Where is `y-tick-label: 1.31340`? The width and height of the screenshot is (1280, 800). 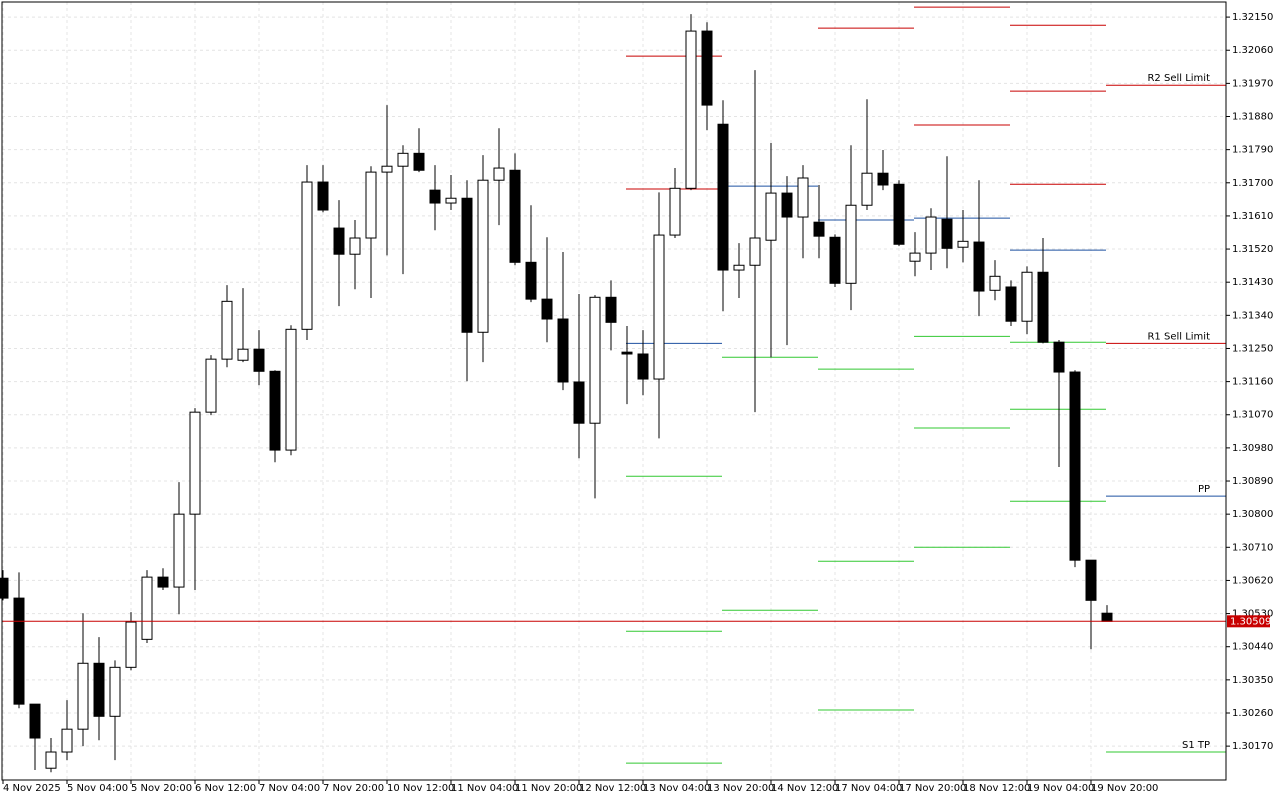
y-tick-label: 1.31340 is located at coordinates (1252, 315).